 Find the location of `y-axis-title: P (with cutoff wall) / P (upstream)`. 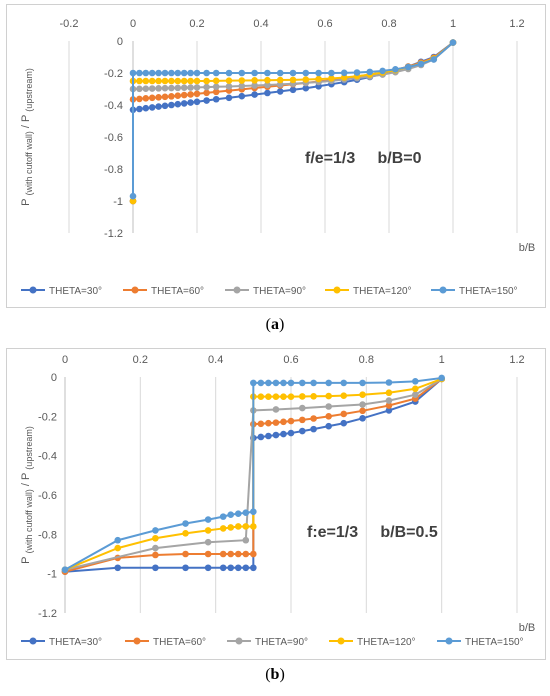

y-axis-title: P (with cutoff wall) / P (upstream) is located at coordinates (27, 137).